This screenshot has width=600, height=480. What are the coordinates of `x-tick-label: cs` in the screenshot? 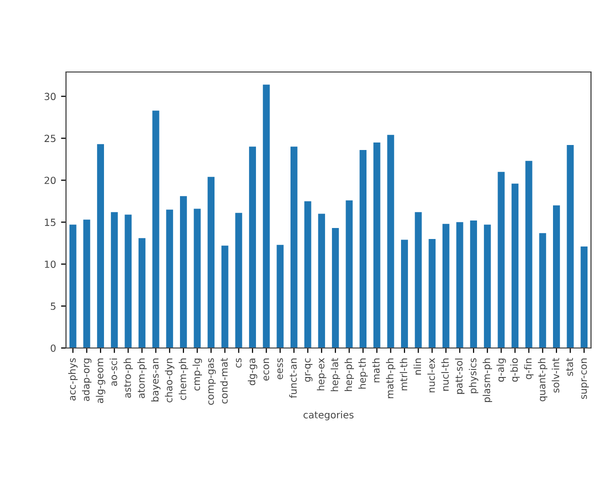 It's located at (239, 363).